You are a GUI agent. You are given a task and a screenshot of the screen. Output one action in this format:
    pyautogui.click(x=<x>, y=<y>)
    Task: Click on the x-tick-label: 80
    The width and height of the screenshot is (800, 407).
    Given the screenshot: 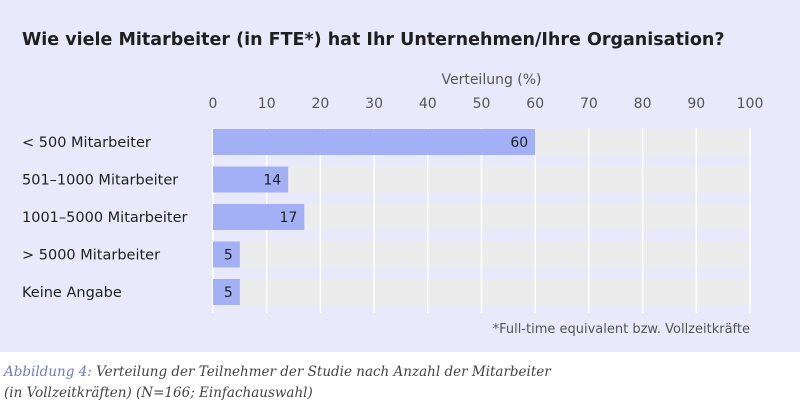 What is the action you would take?
    pyautogui.click(x=643, y=104)
    